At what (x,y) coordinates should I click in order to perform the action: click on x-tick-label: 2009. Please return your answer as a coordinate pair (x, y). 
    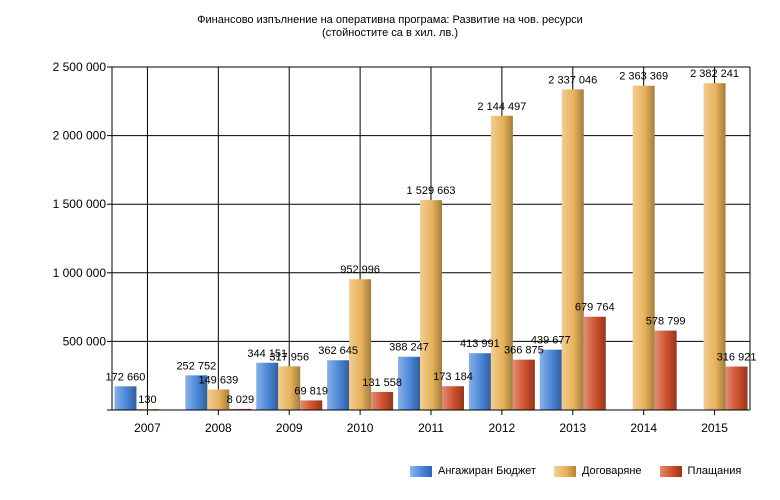
    Looking at the image, I should click on (289, 428).